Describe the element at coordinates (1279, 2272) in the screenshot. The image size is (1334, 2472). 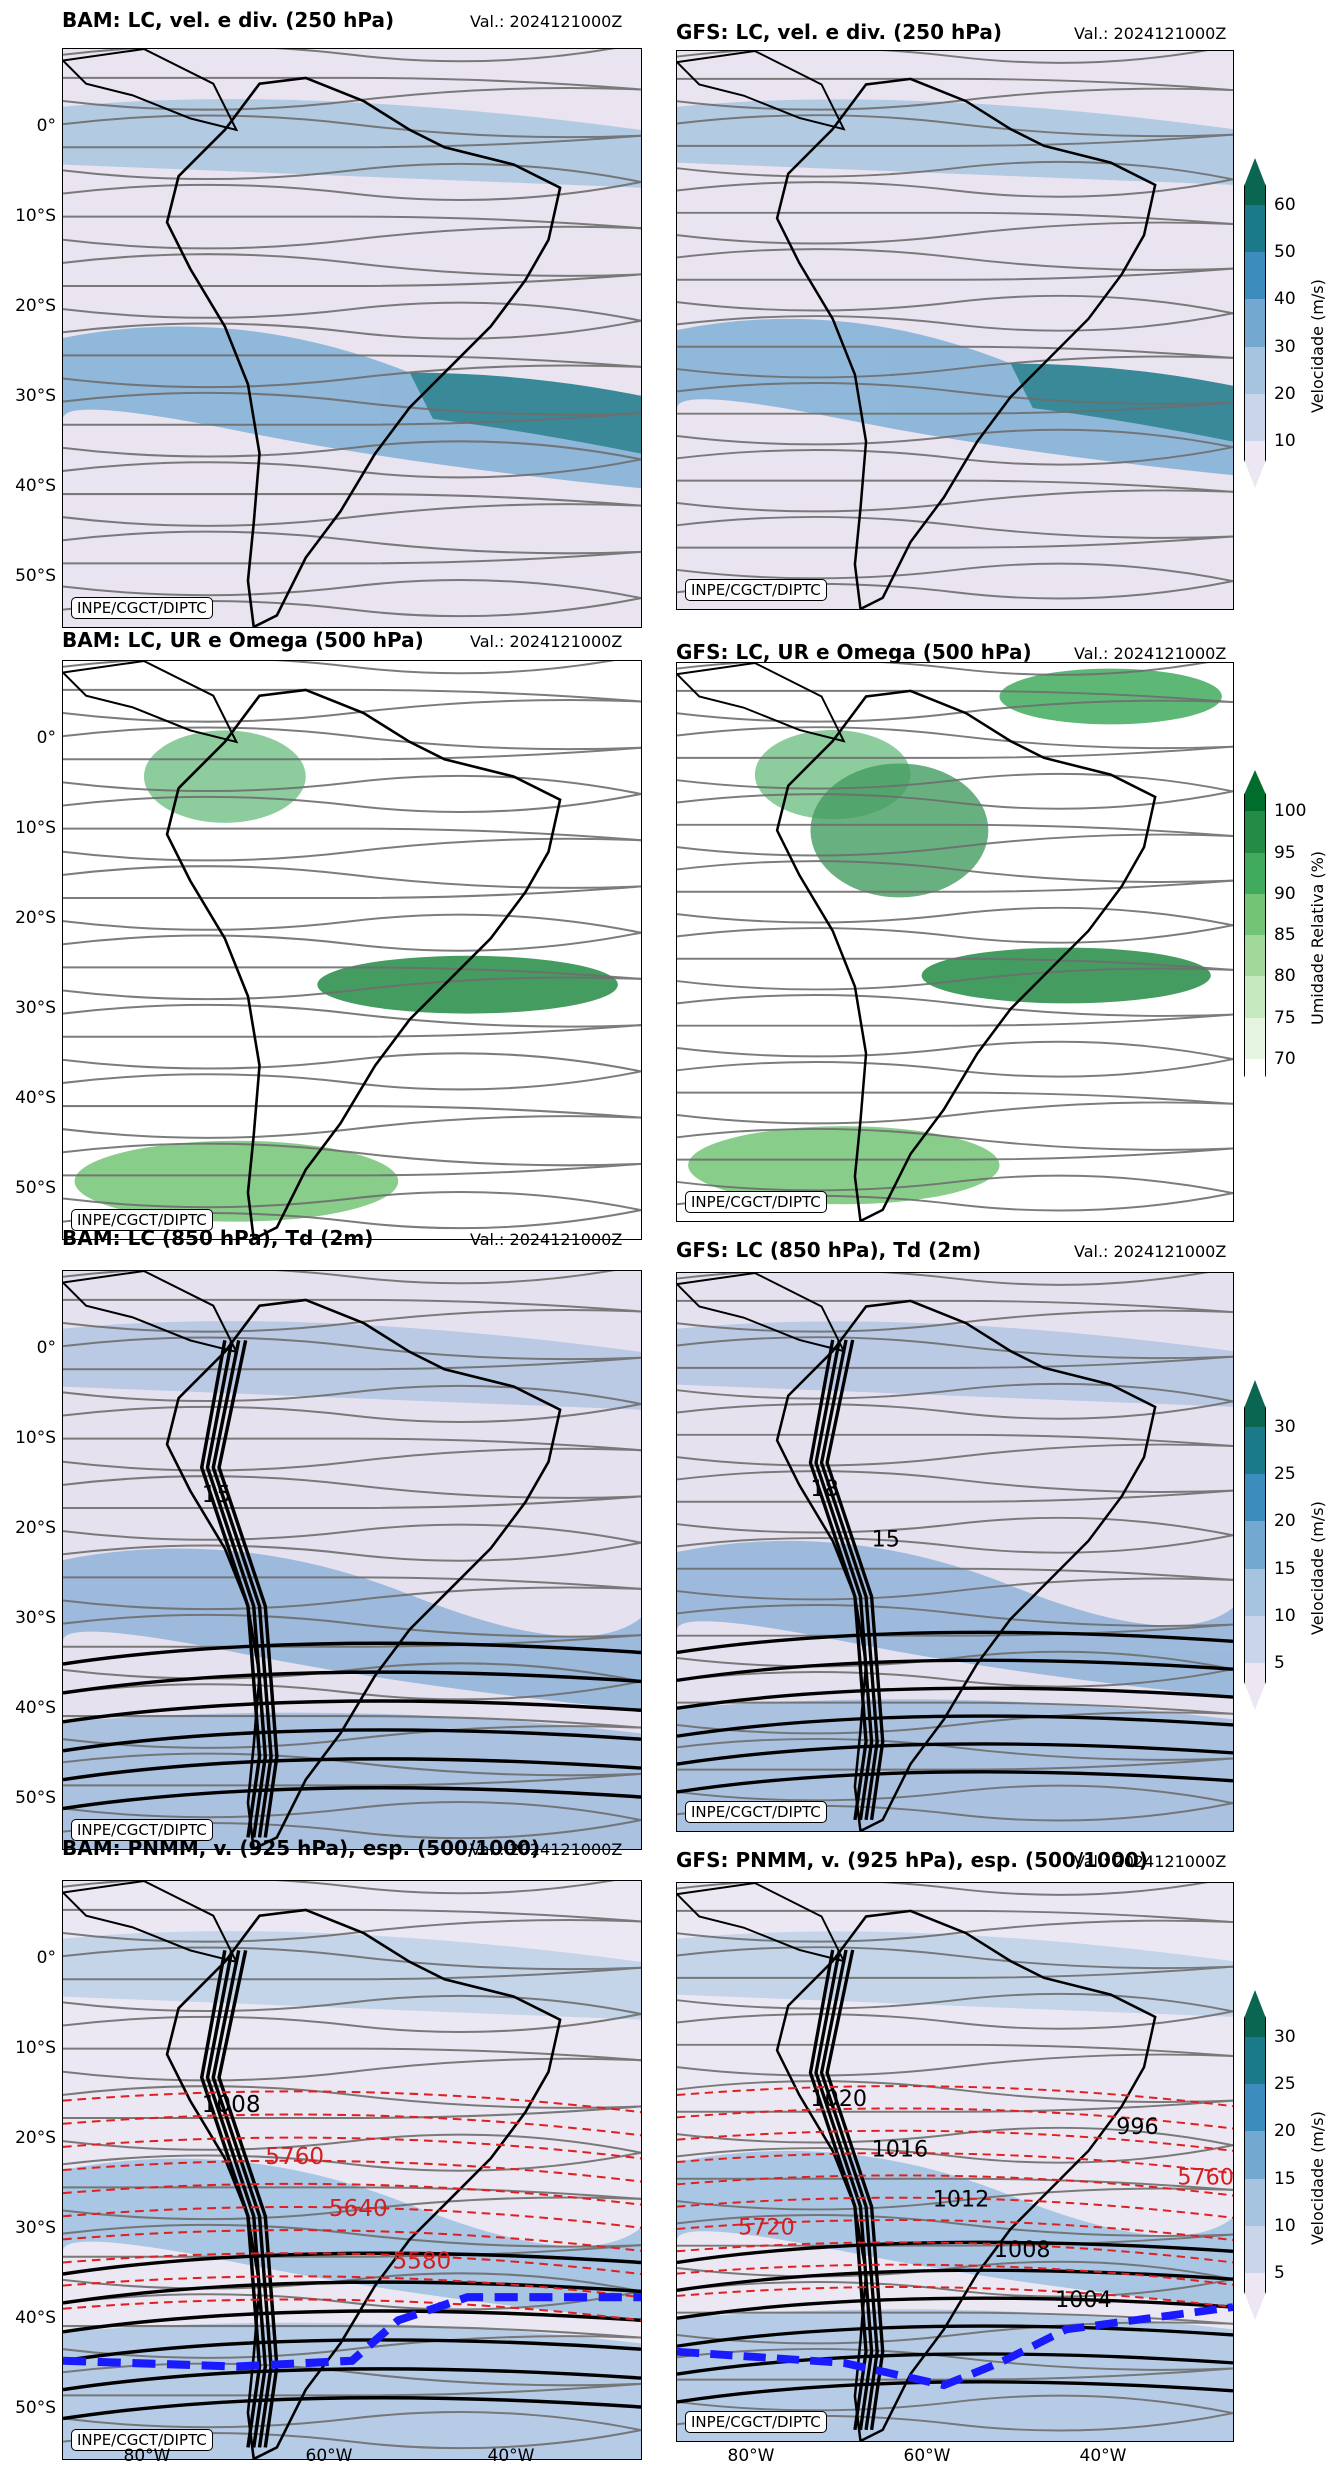
I see `colorbar-tick-label: 5` at that location.